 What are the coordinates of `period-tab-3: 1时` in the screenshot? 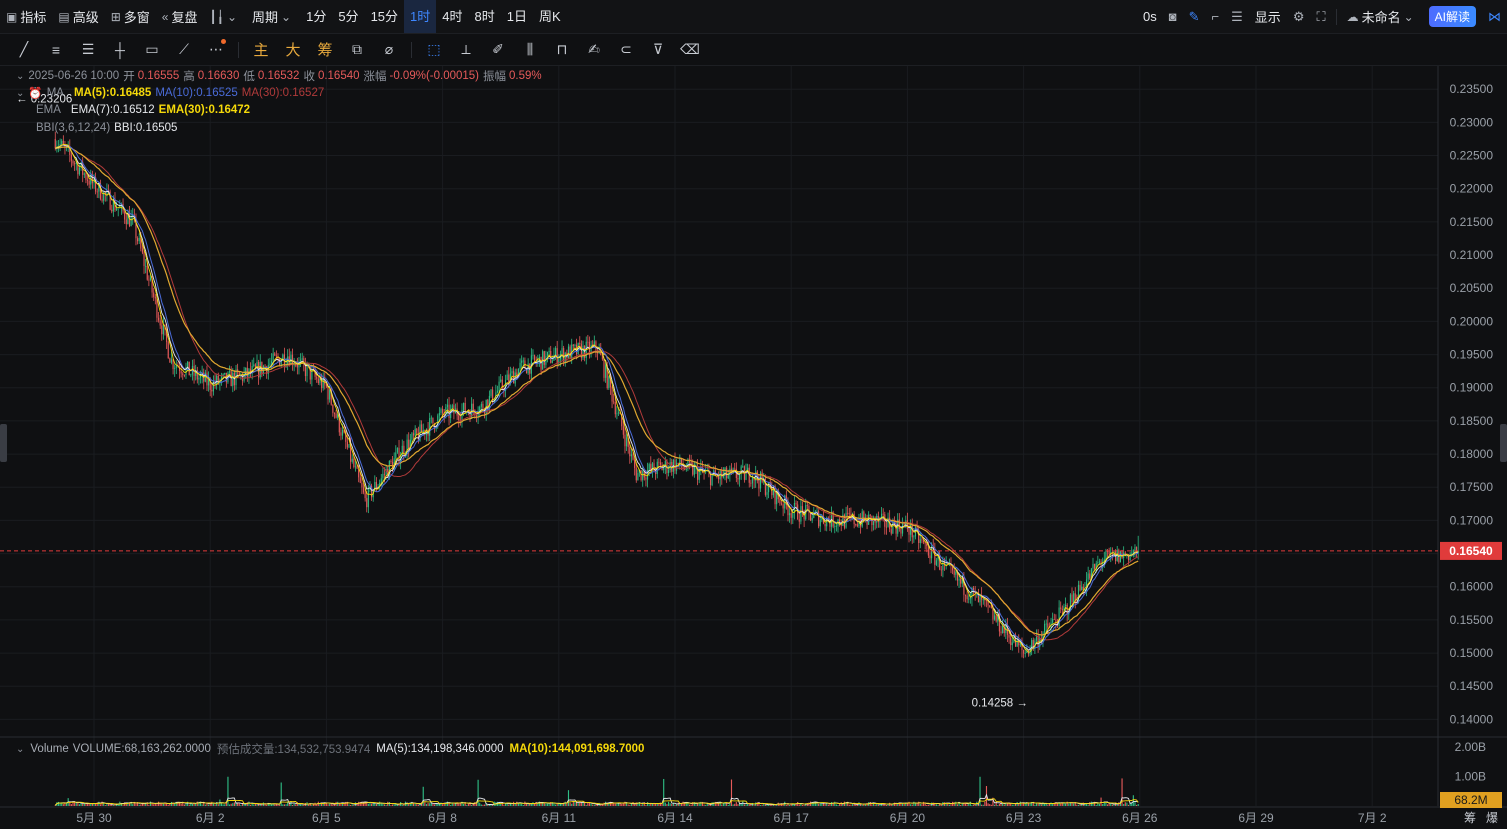 It's located at (420, 16).